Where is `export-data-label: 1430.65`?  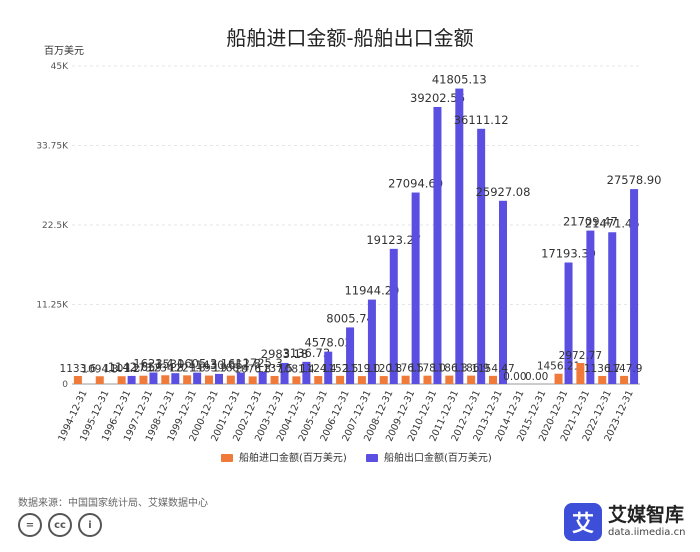
export-data-label: 1430.65 is located at coordinates (219, 365).